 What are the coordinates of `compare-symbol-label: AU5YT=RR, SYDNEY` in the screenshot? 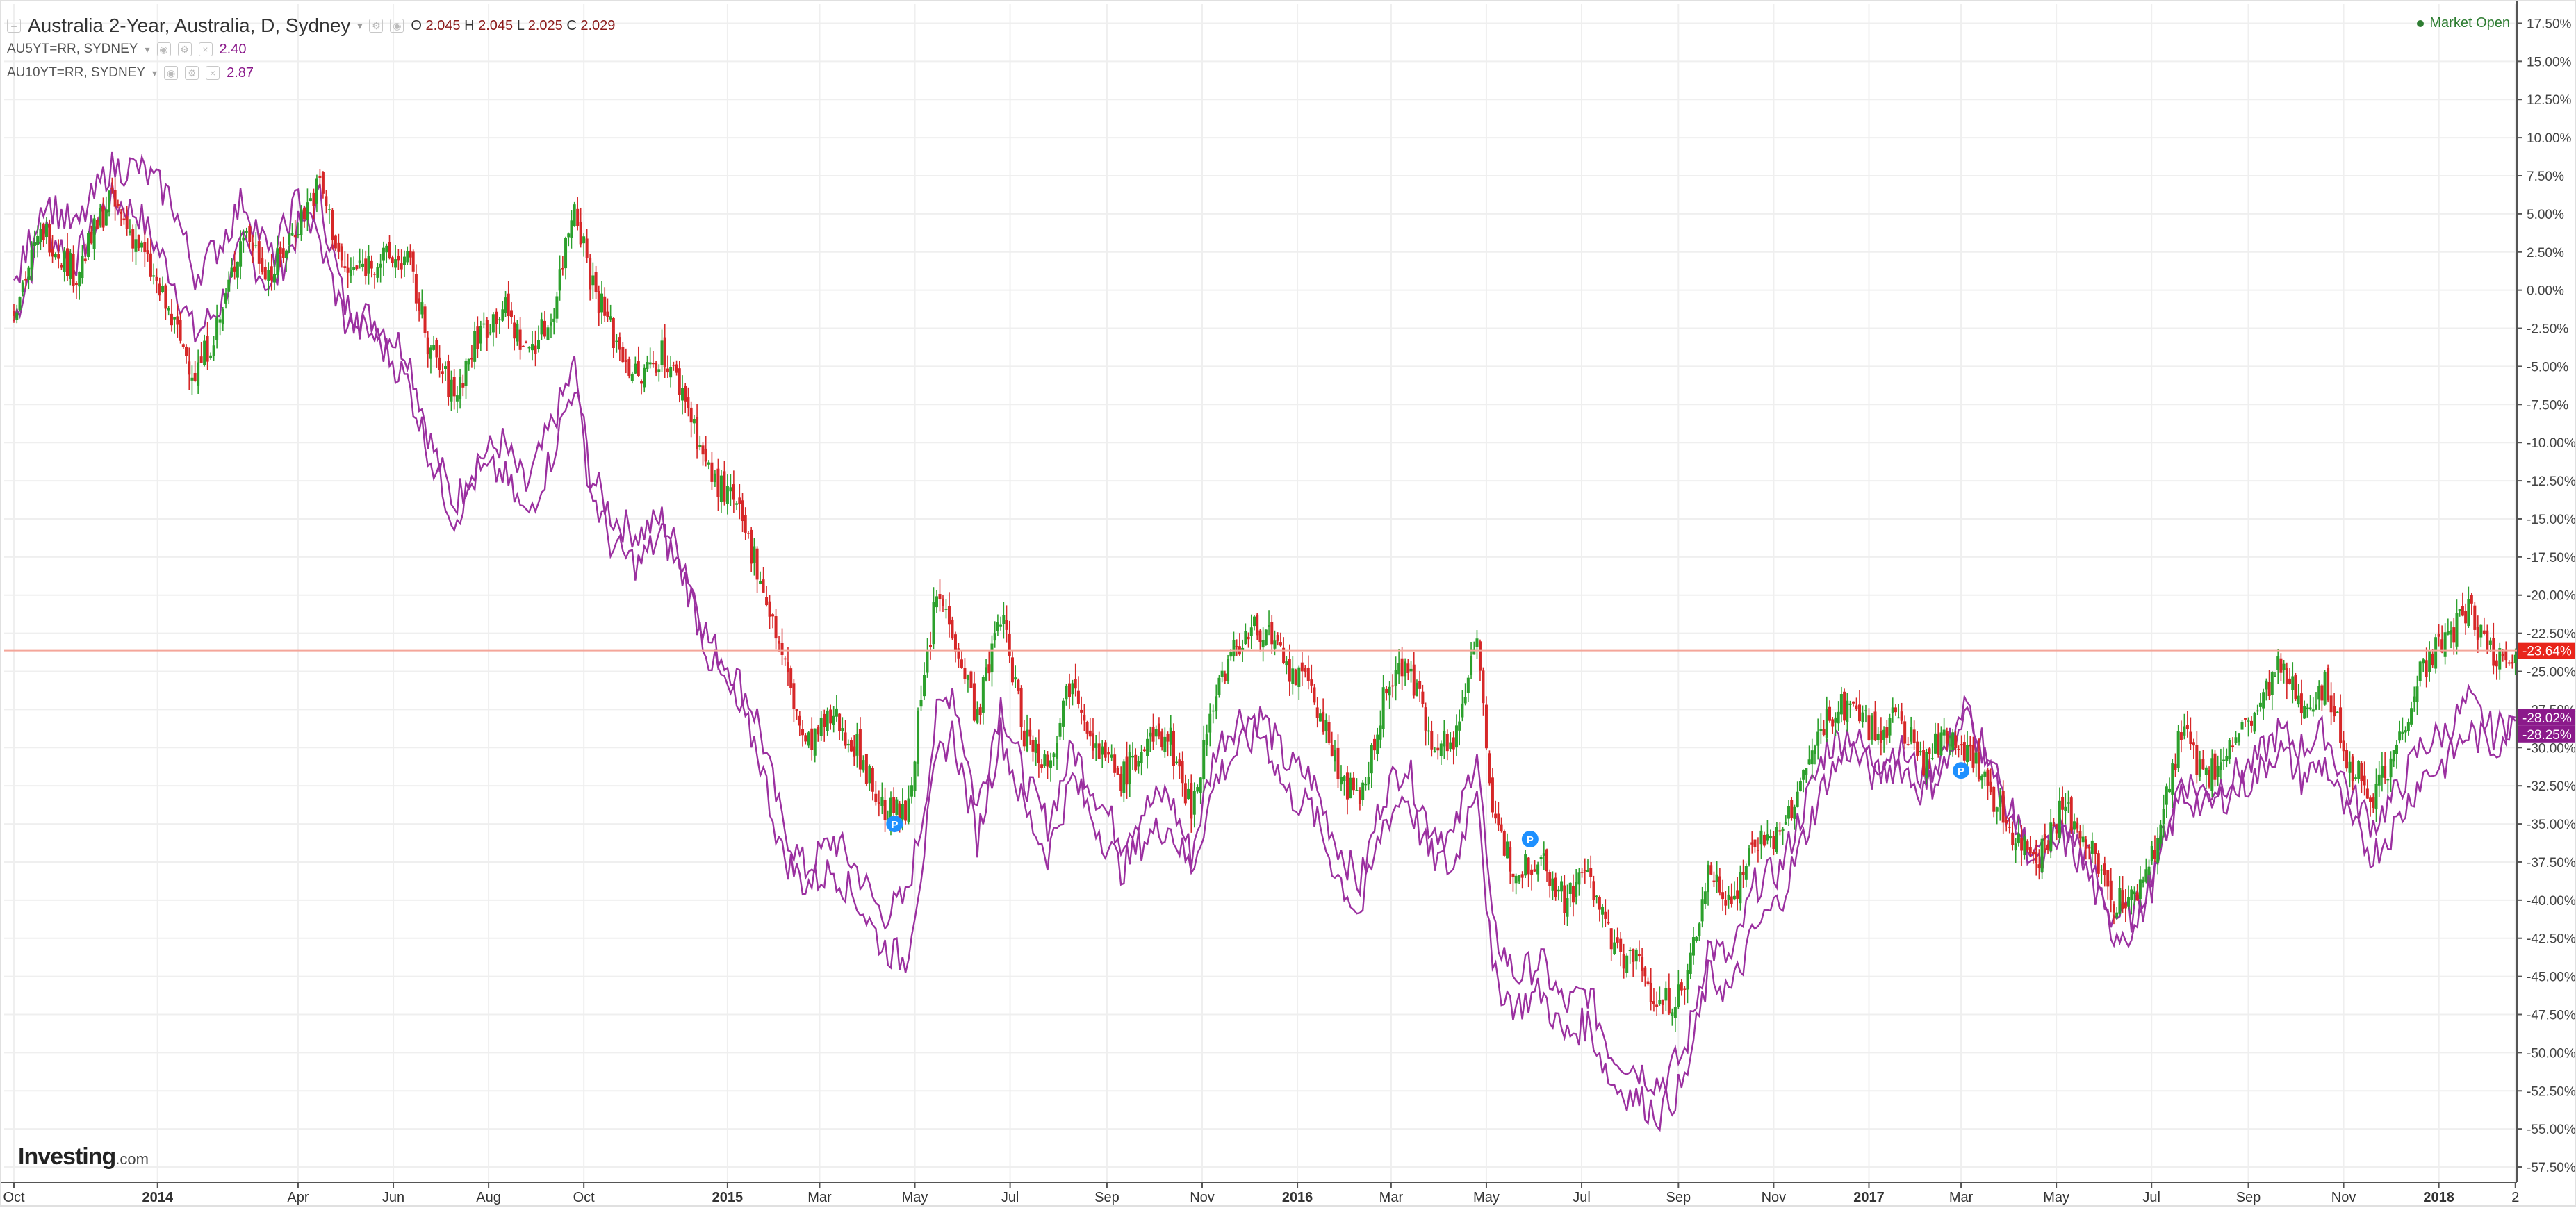 It's located at (72, 49).